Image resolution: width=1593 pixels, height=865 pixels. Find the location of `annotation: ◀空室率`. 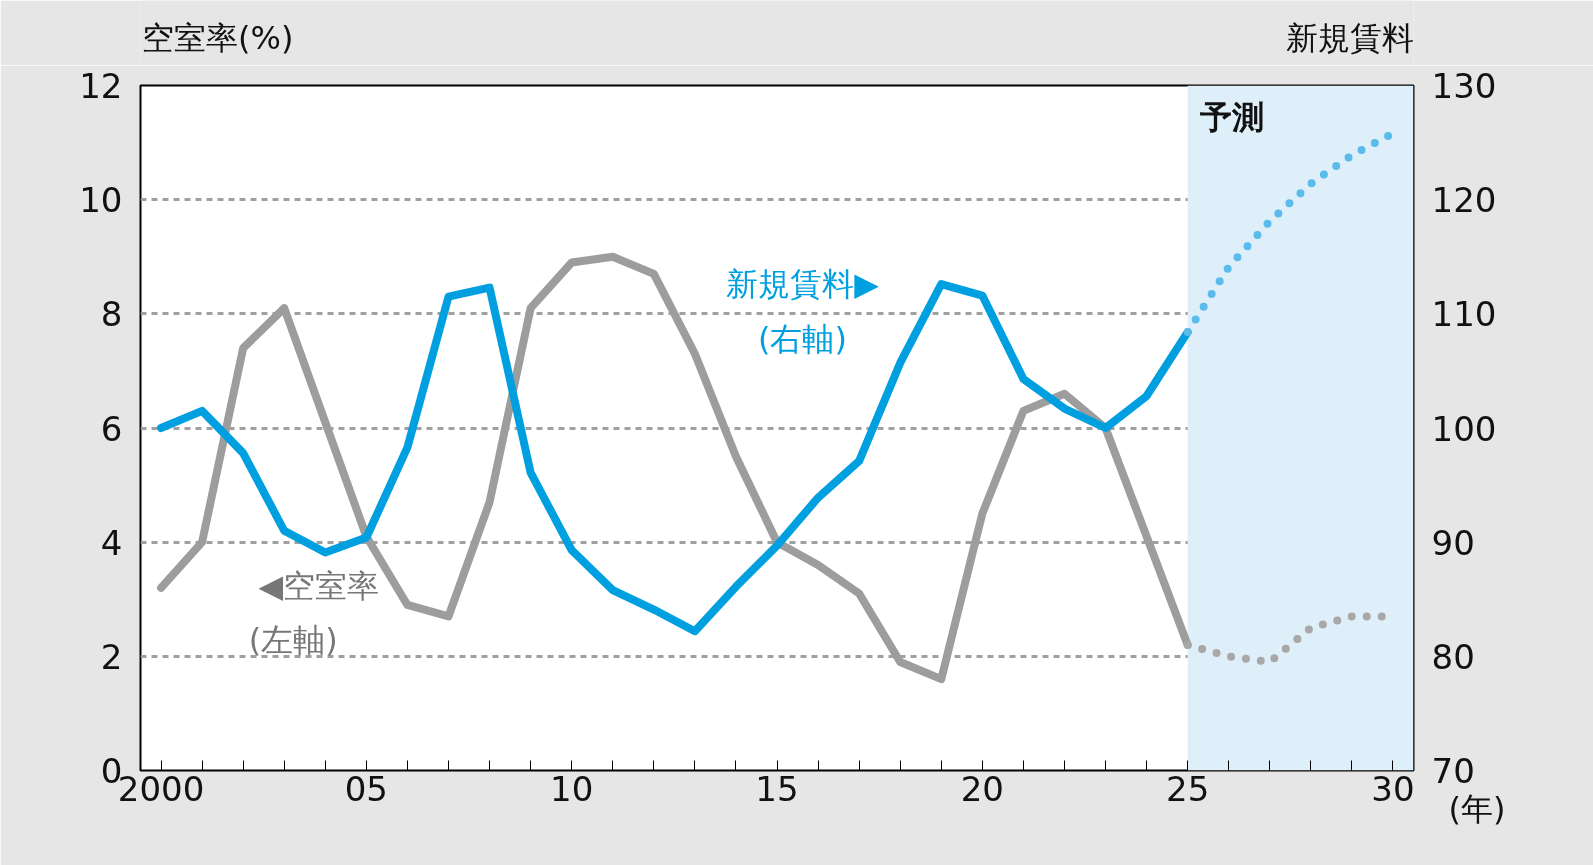

annotation: ◀空室率 is located at coordinates (319, 585).